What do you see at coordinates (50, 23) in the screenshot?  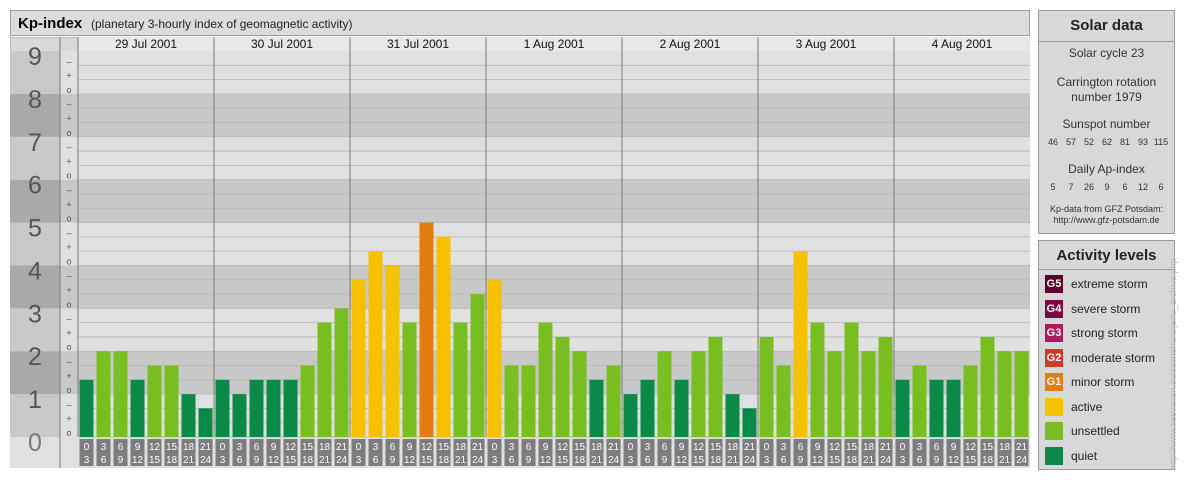 I see `chart-title: Kp-index` at bounding box center [50, 23].